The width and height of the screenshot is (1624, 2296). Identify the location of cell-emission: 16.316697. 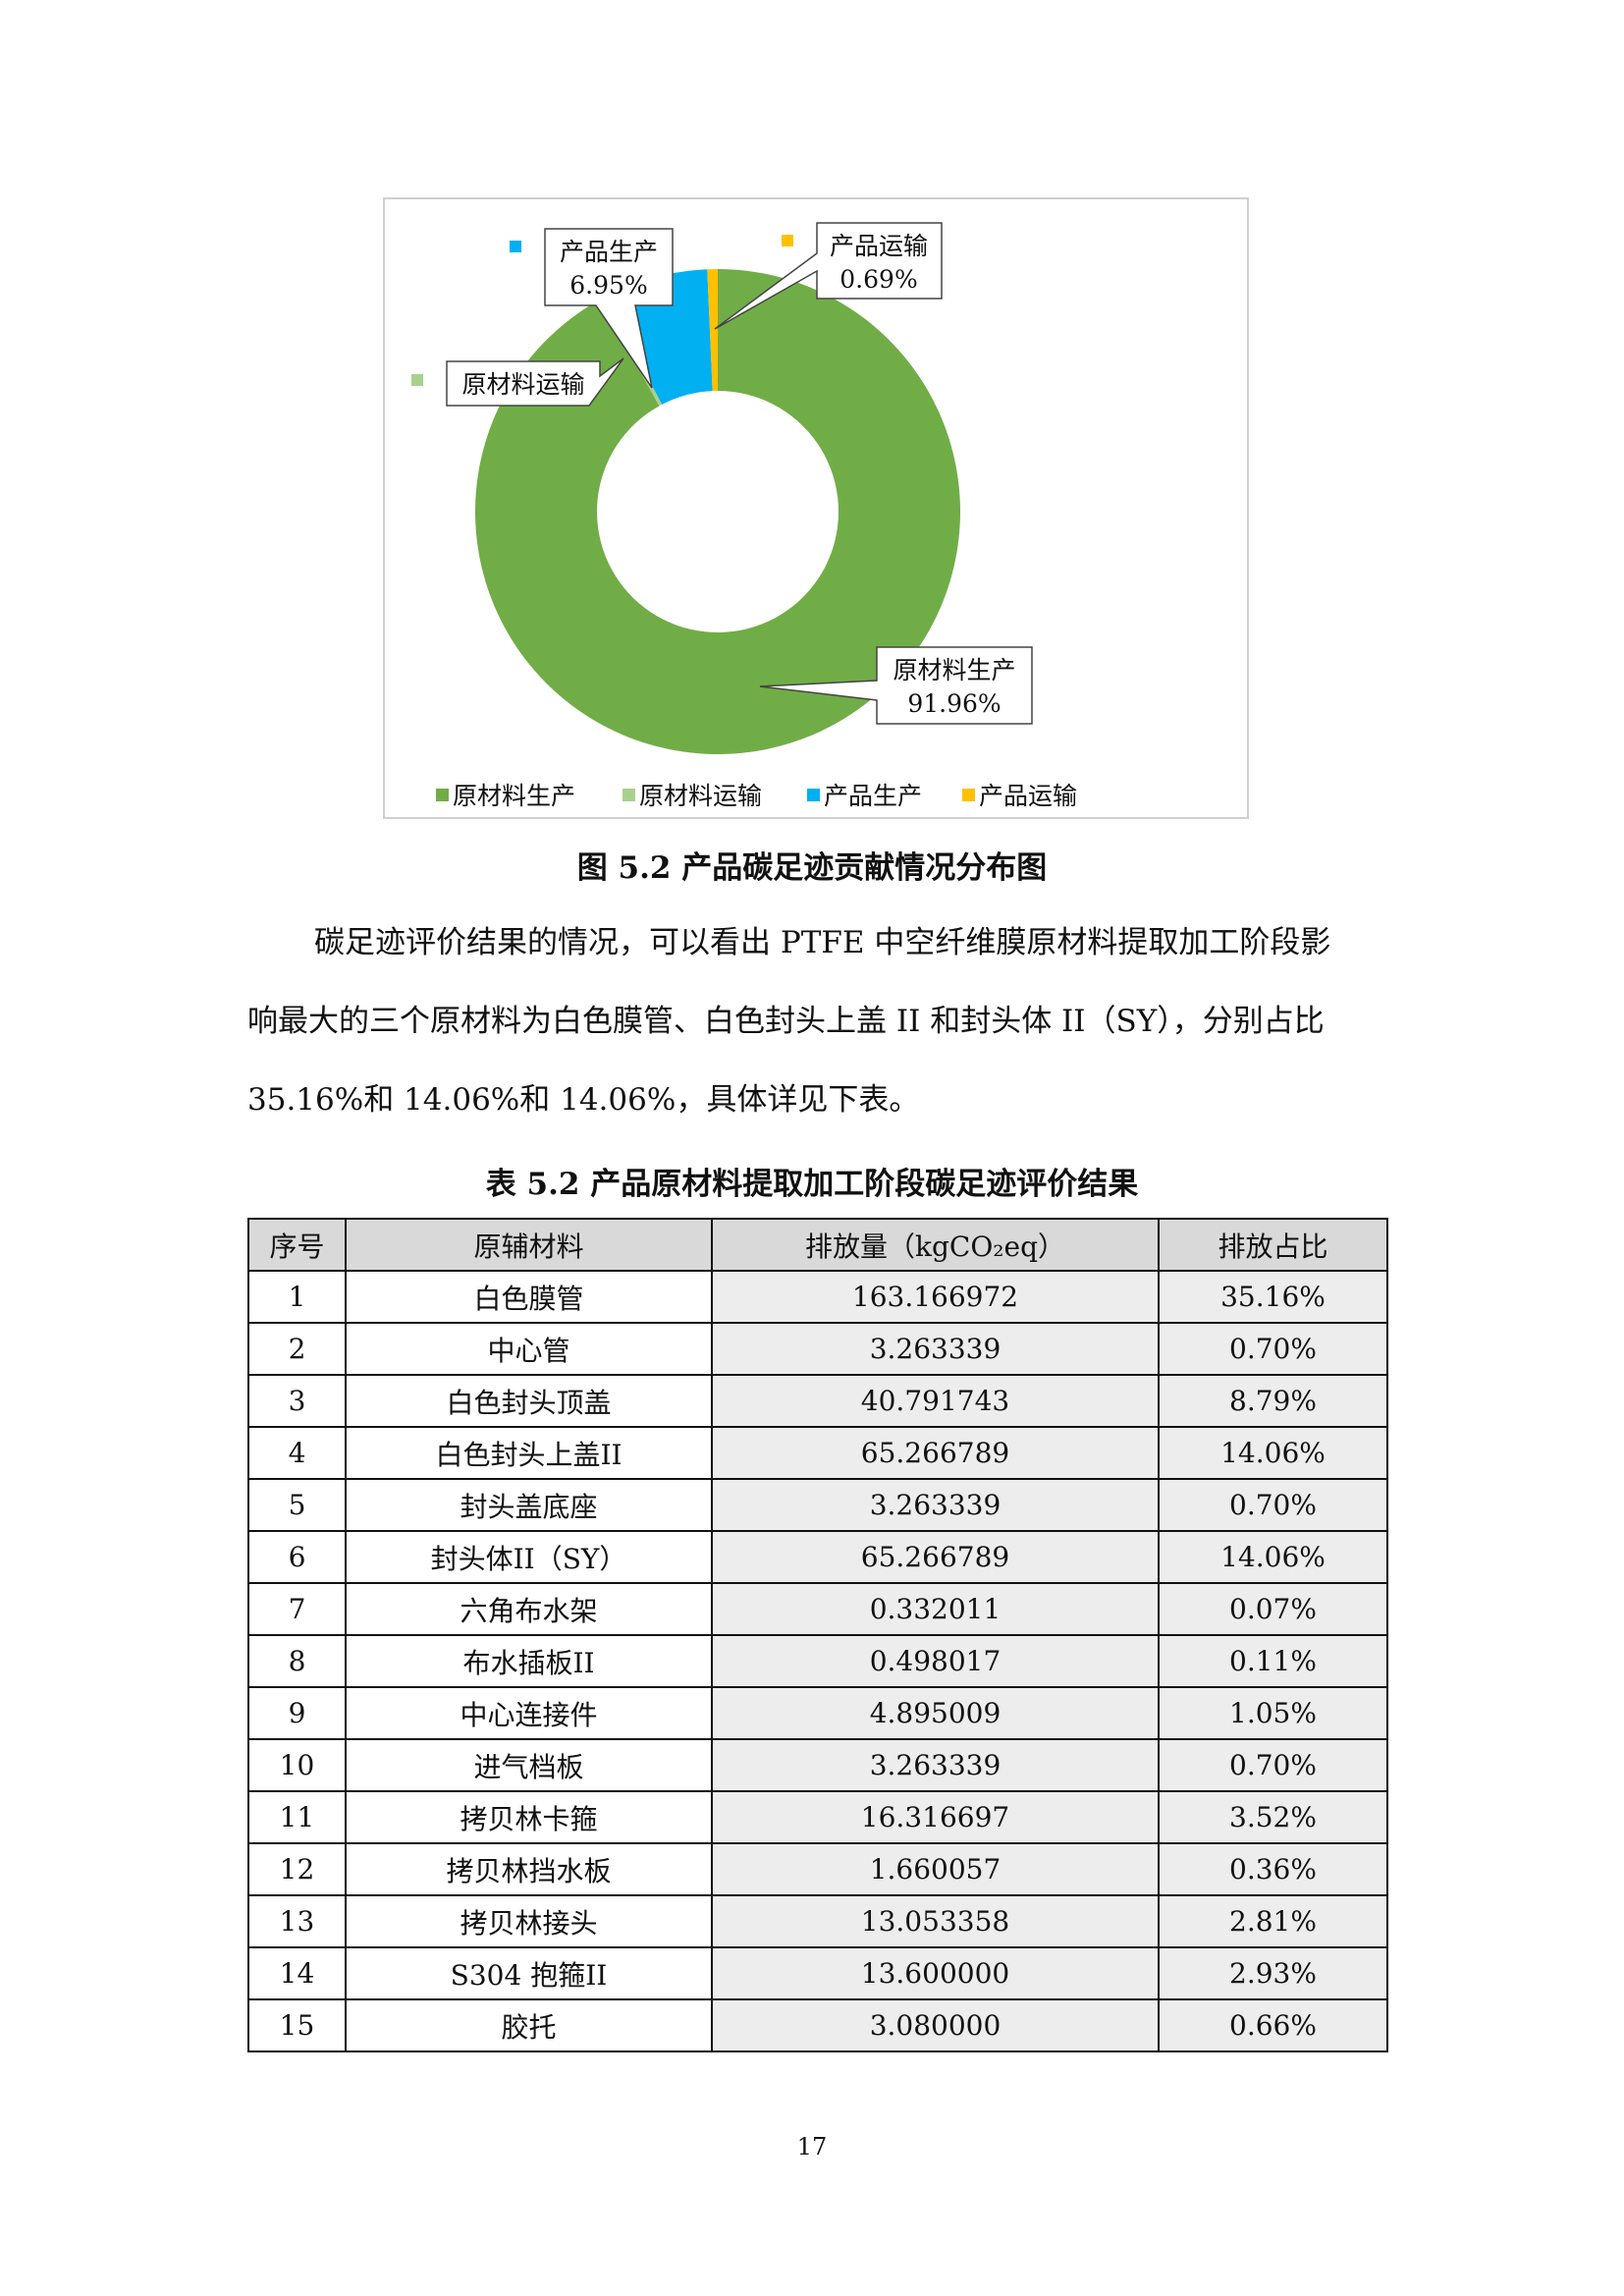
(935, 1817).